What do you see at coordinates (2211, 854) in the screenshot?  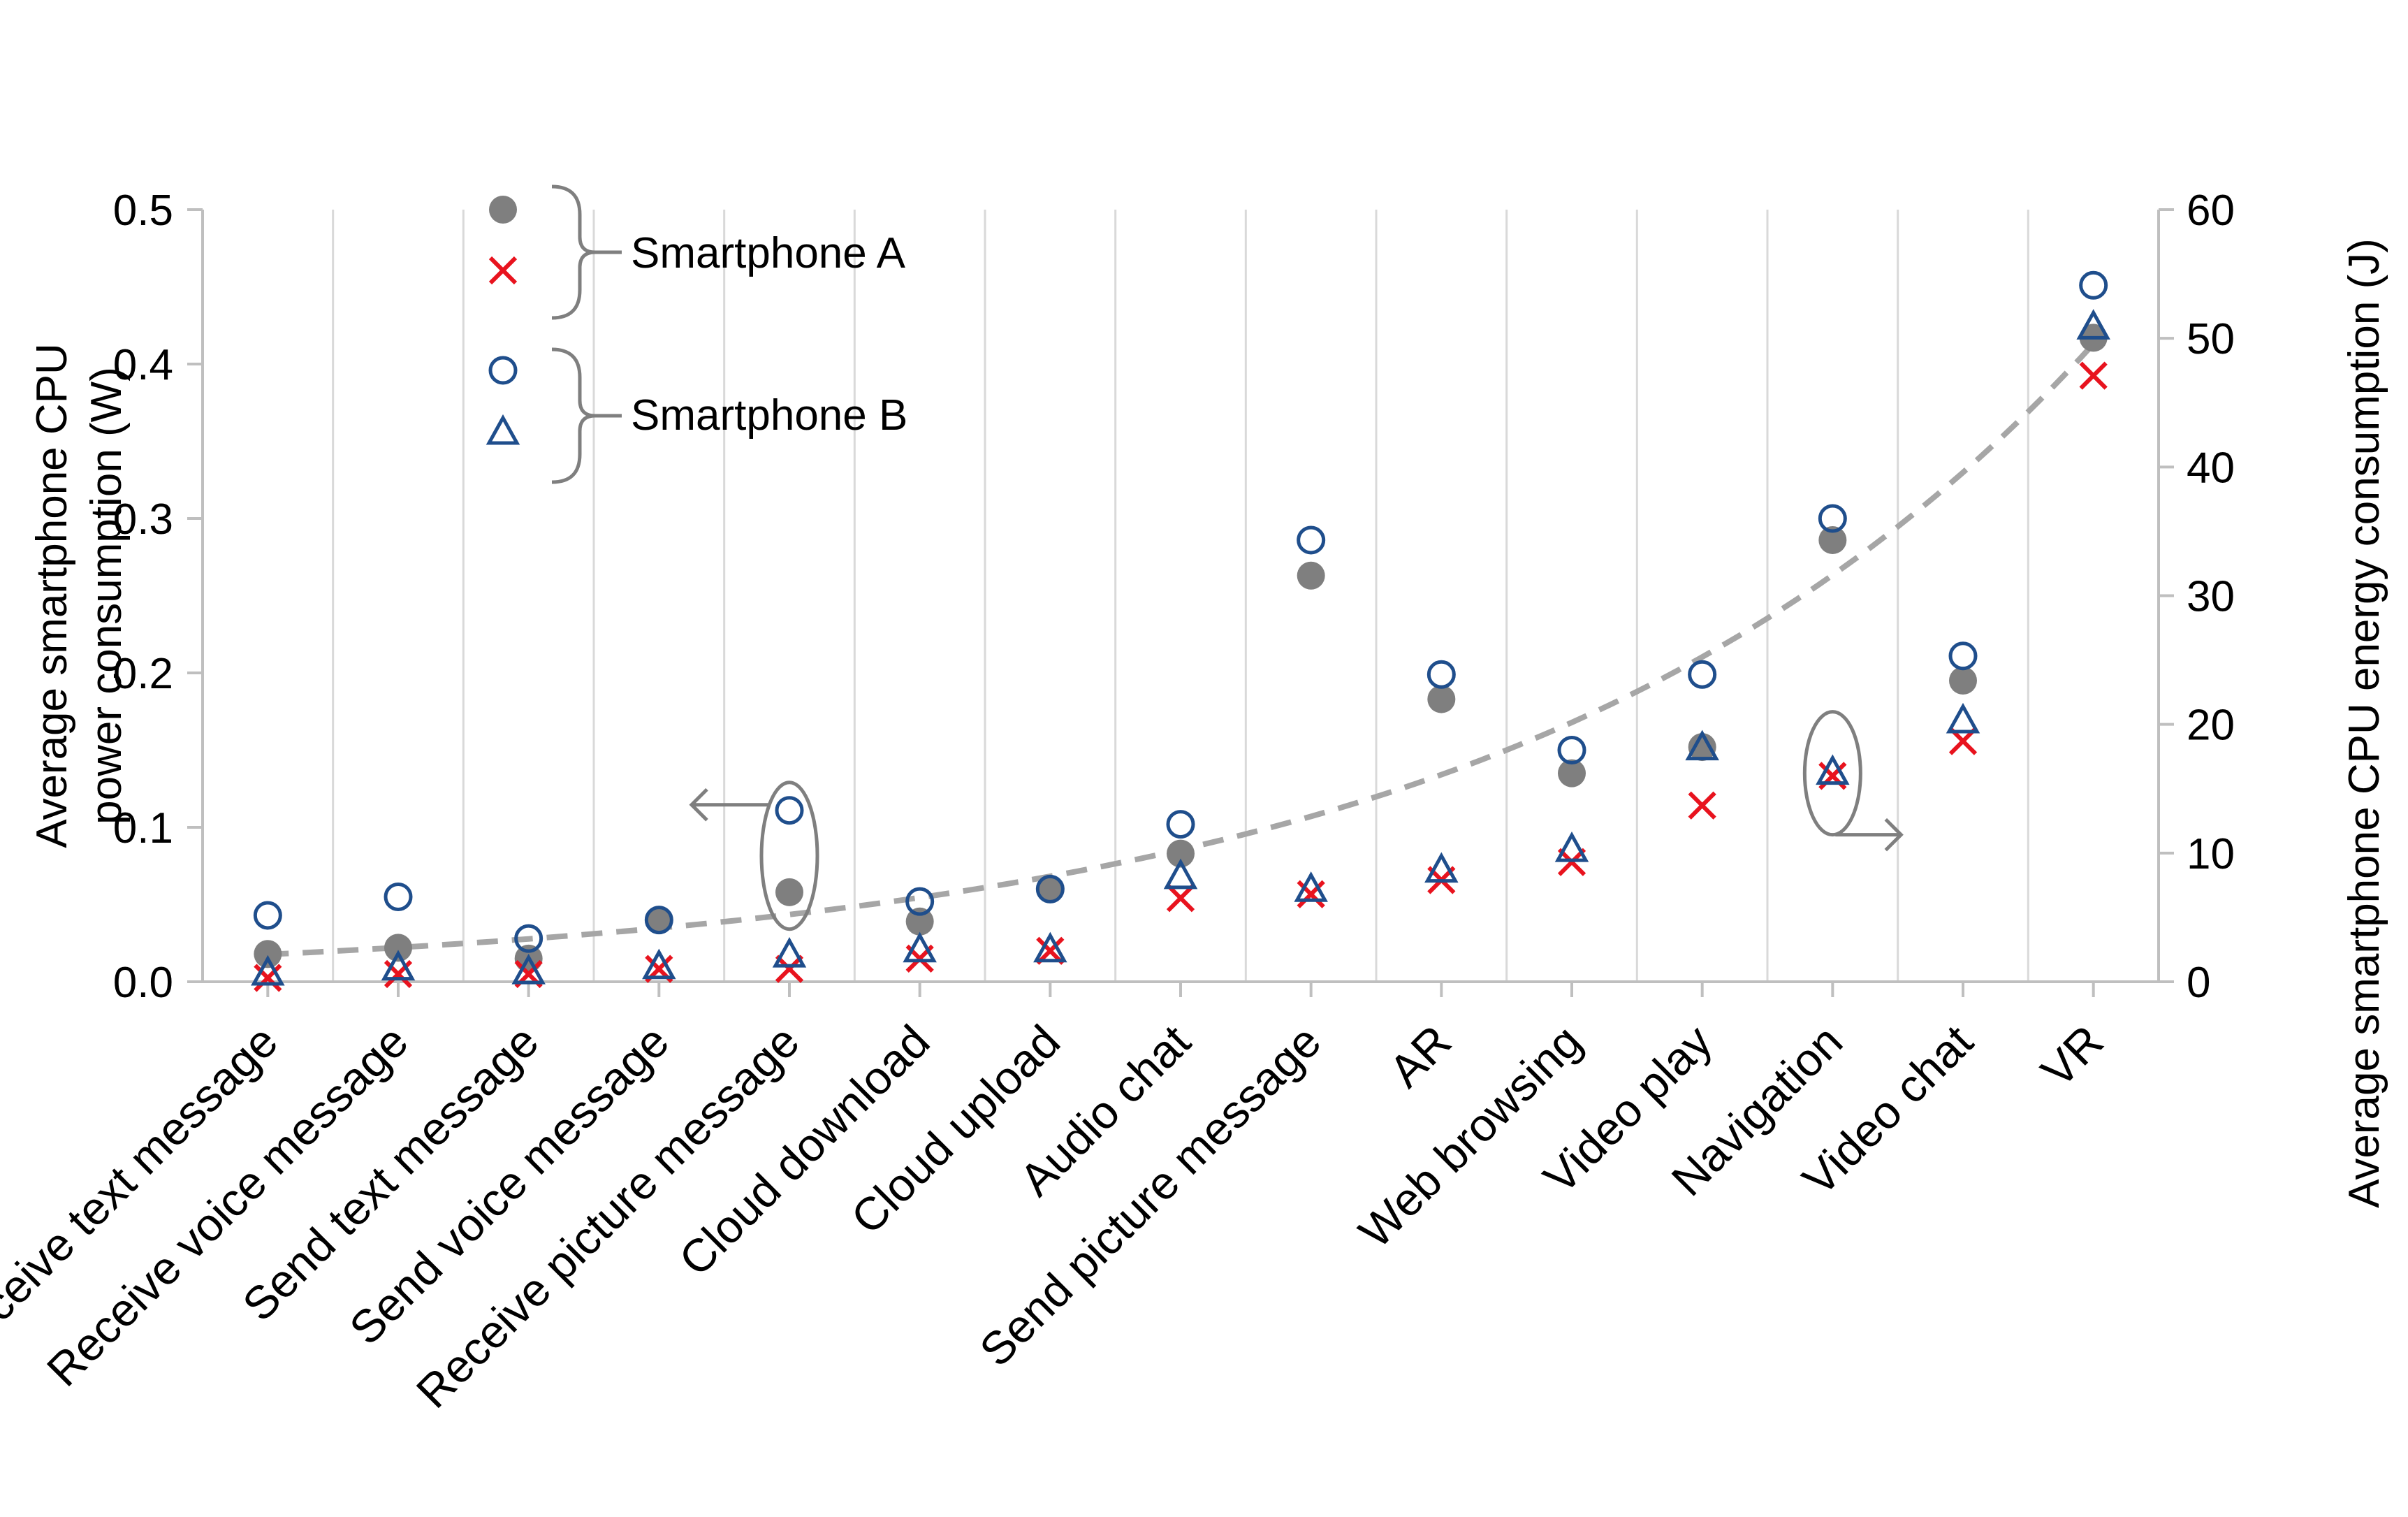 I see `y-right-tick-label: 10` at bounding box center [2211, 854].